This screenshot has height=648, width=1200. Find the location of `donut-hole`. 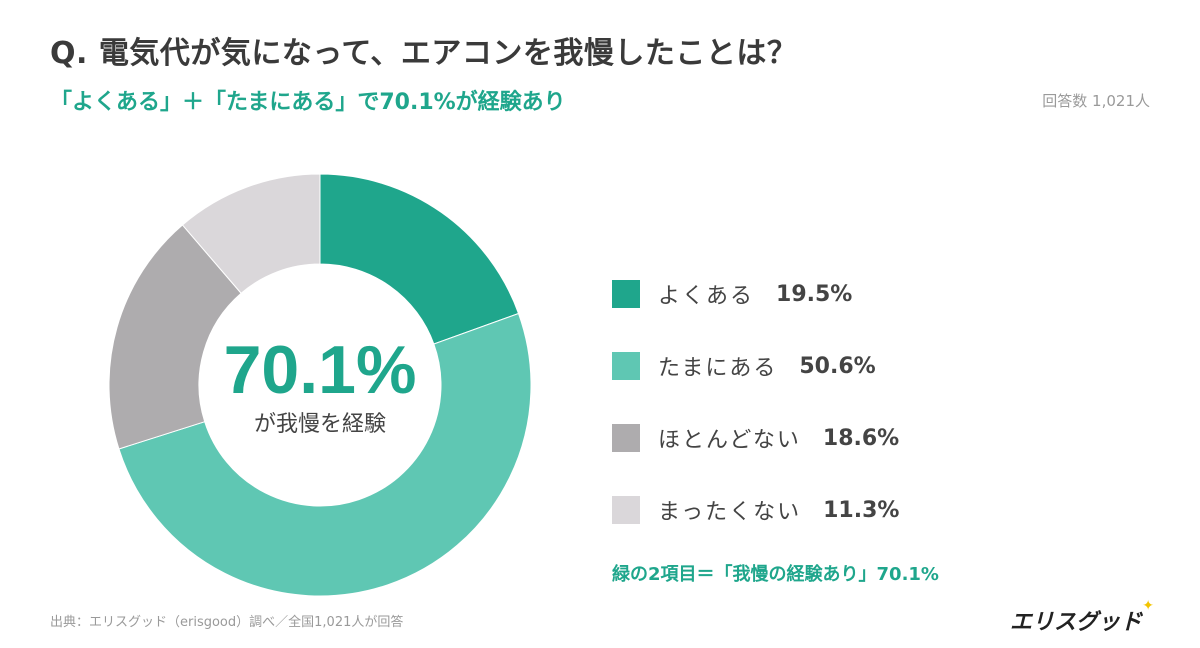

donut-hole is located at coordinates (320, 385).